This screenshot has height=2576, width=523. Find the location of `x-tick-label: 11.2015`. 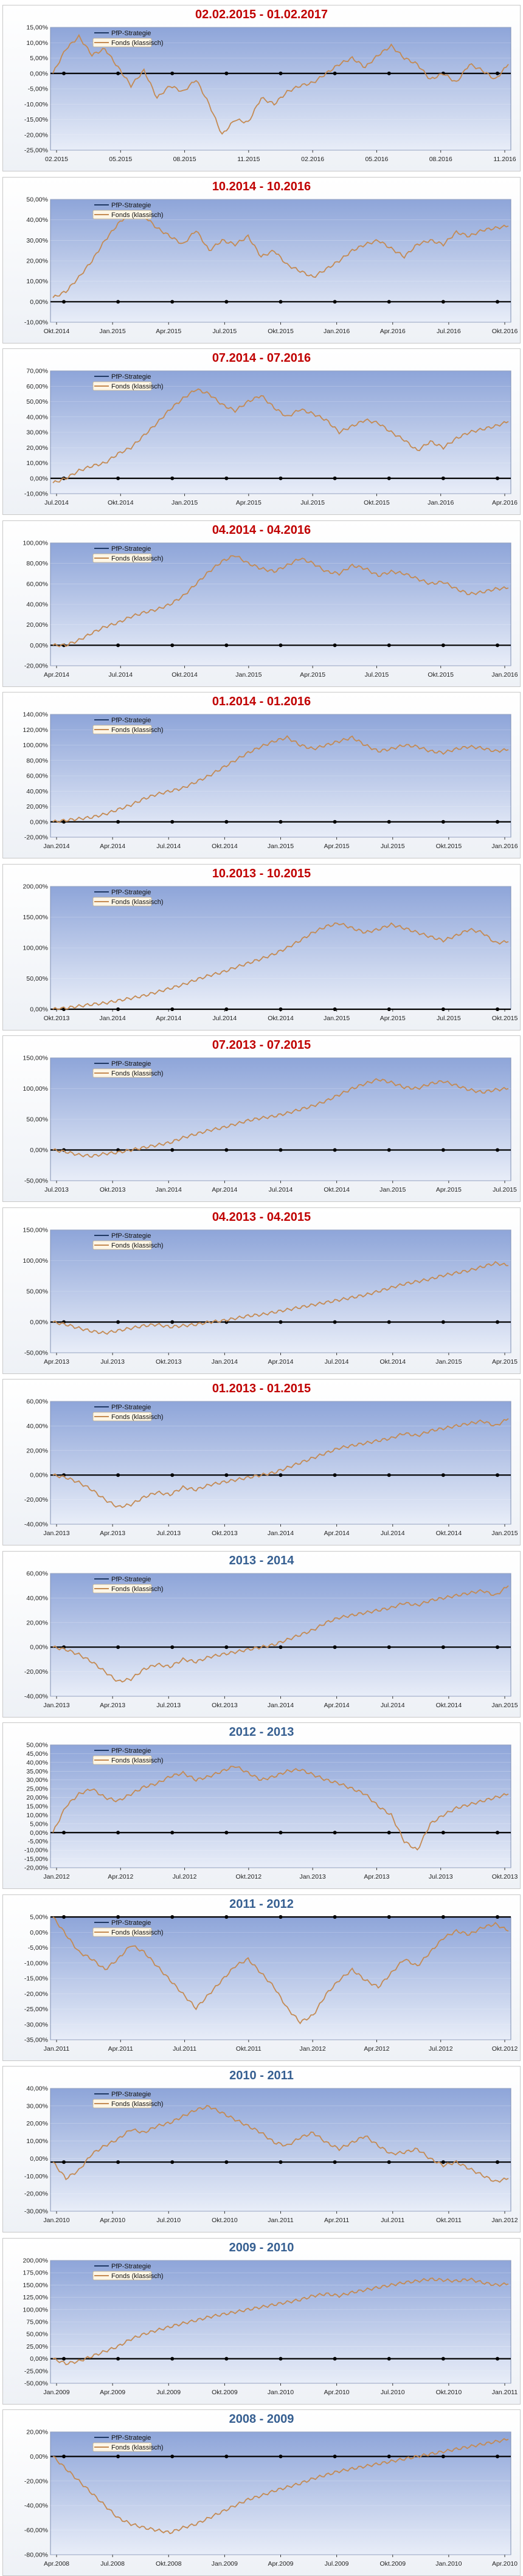

x-tick-label: 11.2015 is located at coordinates (249, 159).